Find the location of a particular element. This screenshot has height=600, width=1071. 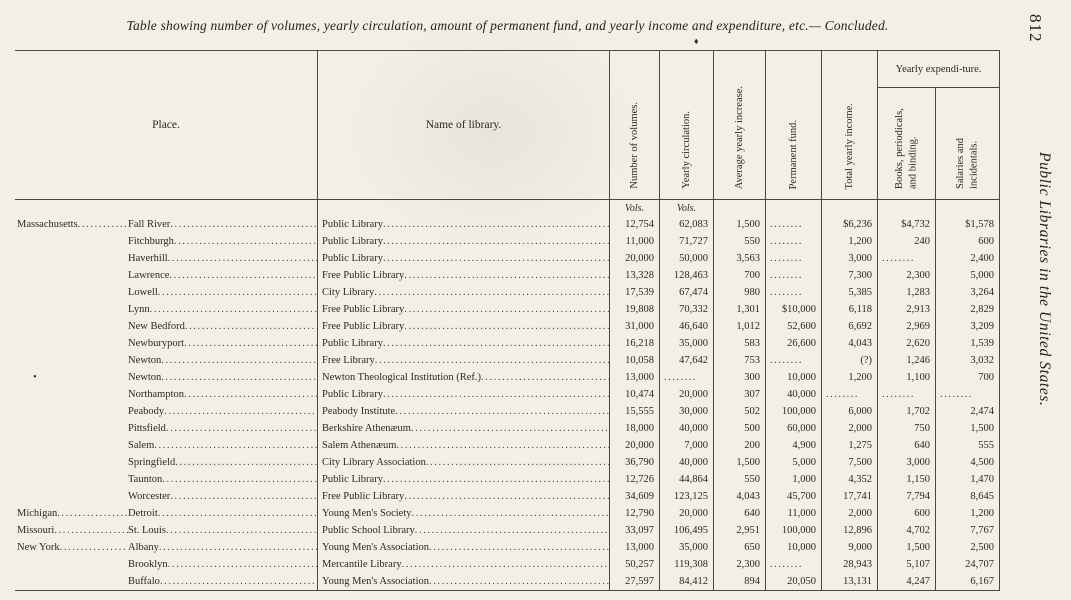

volumes-cell: 13,000 is located at coordinates (635, 377).